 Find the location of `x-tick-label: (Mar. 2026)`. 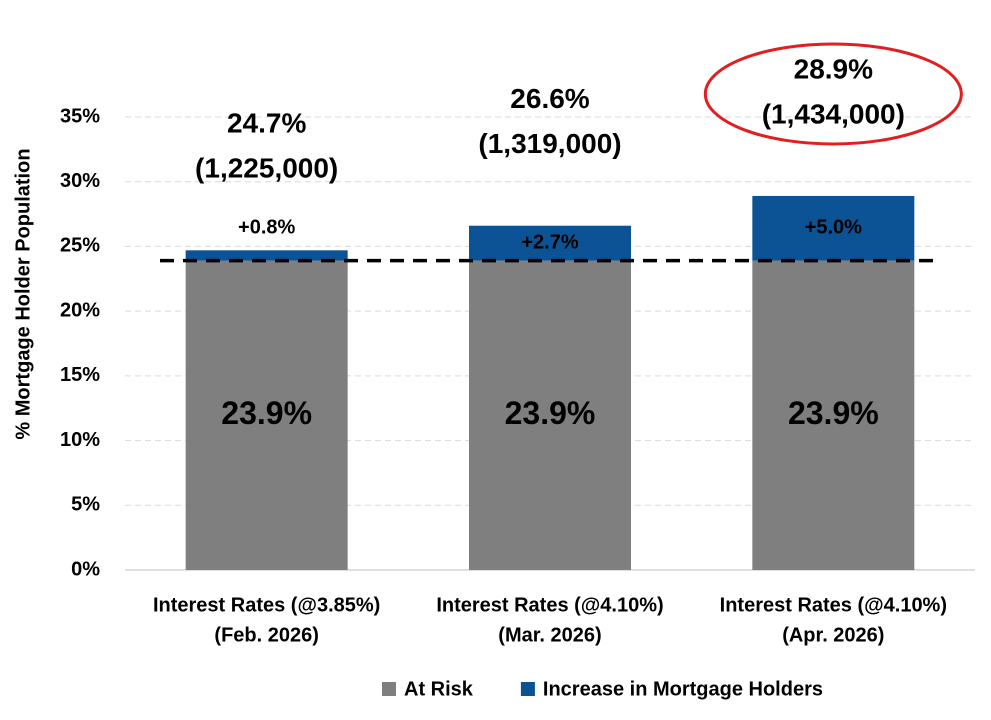

x-tick-label: (Mar. 2026) is located at coordinates (549, 635).